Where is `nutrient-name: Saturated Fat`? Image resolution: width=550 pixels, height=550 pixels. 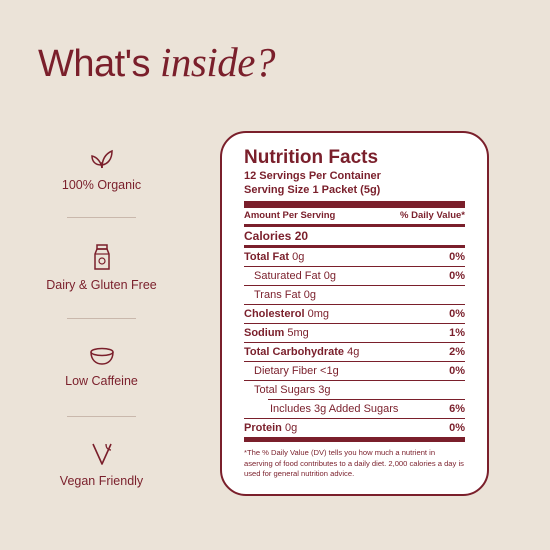 nutrient-name: Saturated Fat is located at coordinates (287, 276).